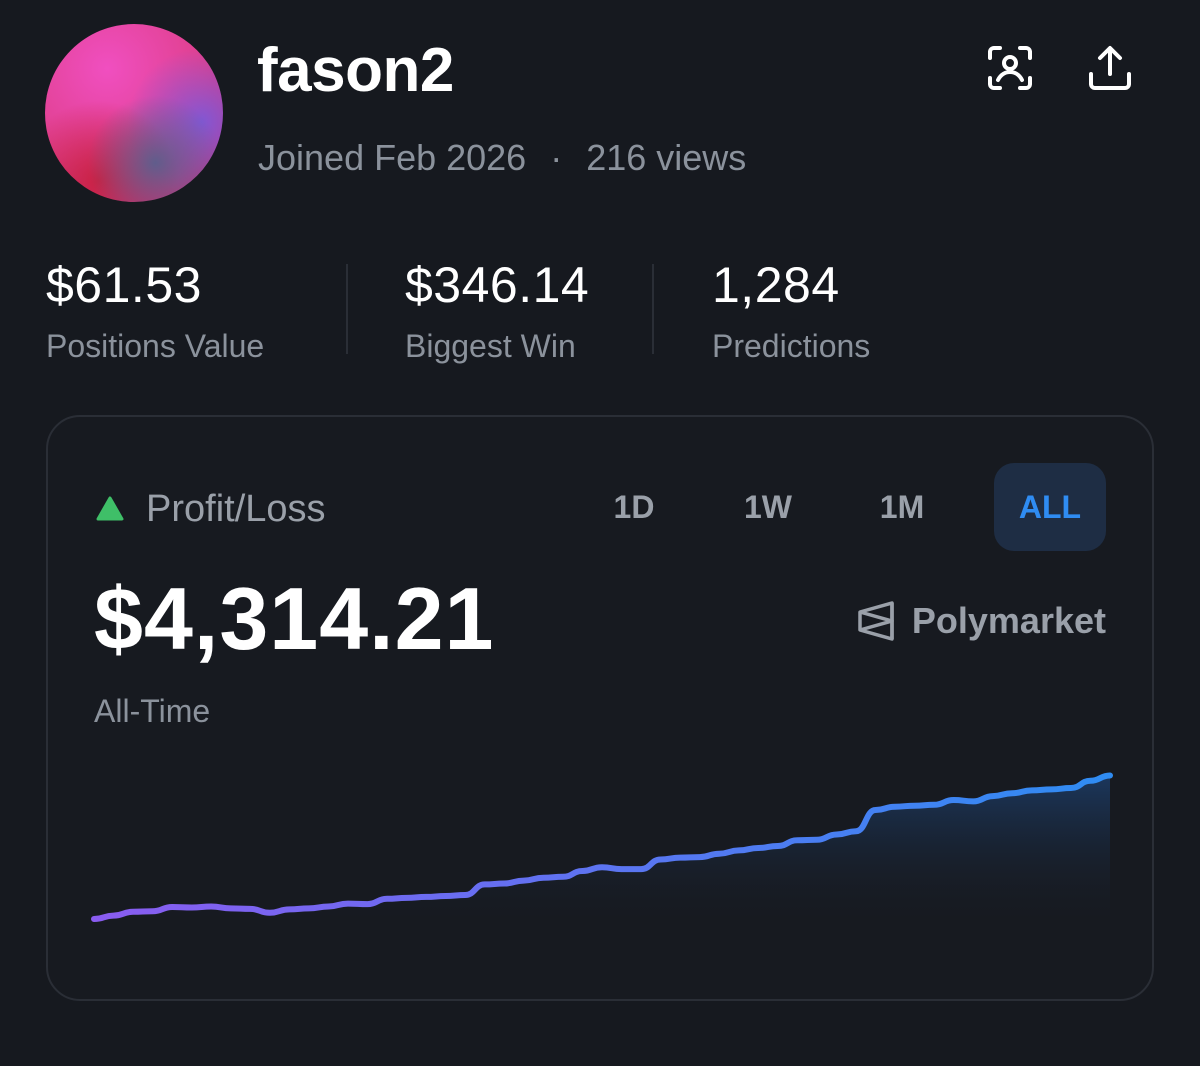  I want to click on triangle-up-icon, so click(110, 508).